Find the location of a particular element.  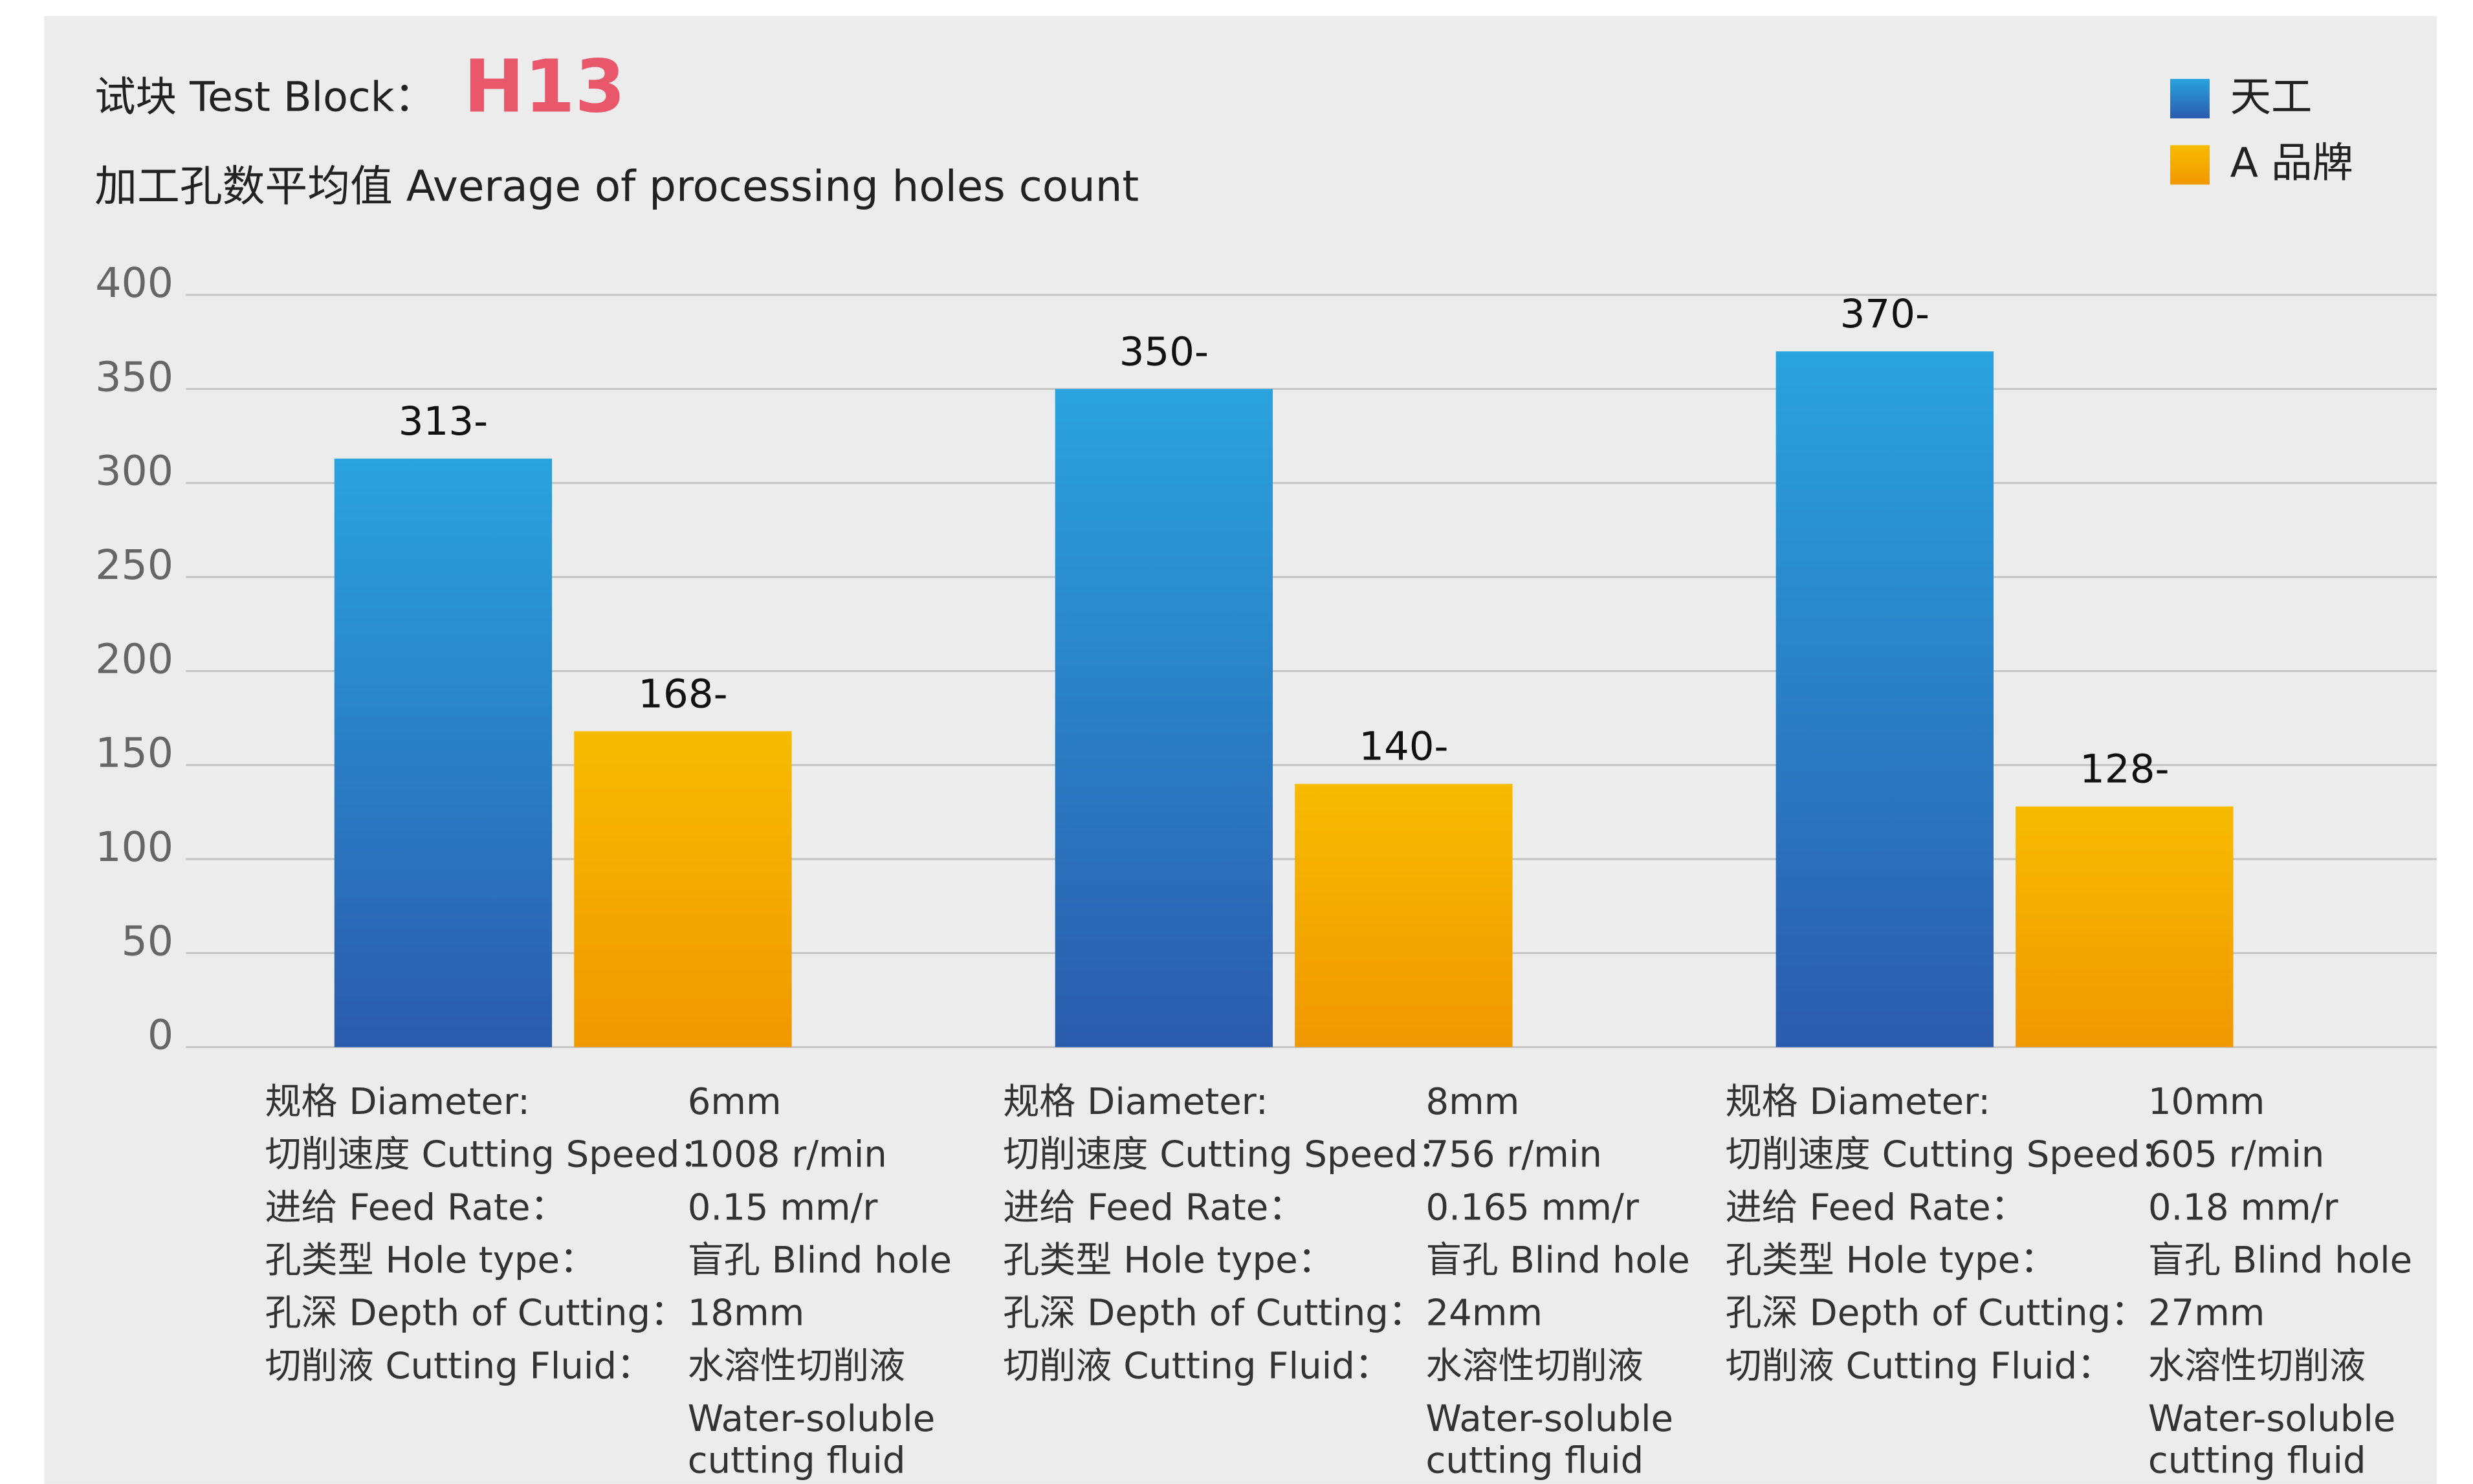

spec-value: 0.18 mm/r is located at coordinates (2243, 1207).